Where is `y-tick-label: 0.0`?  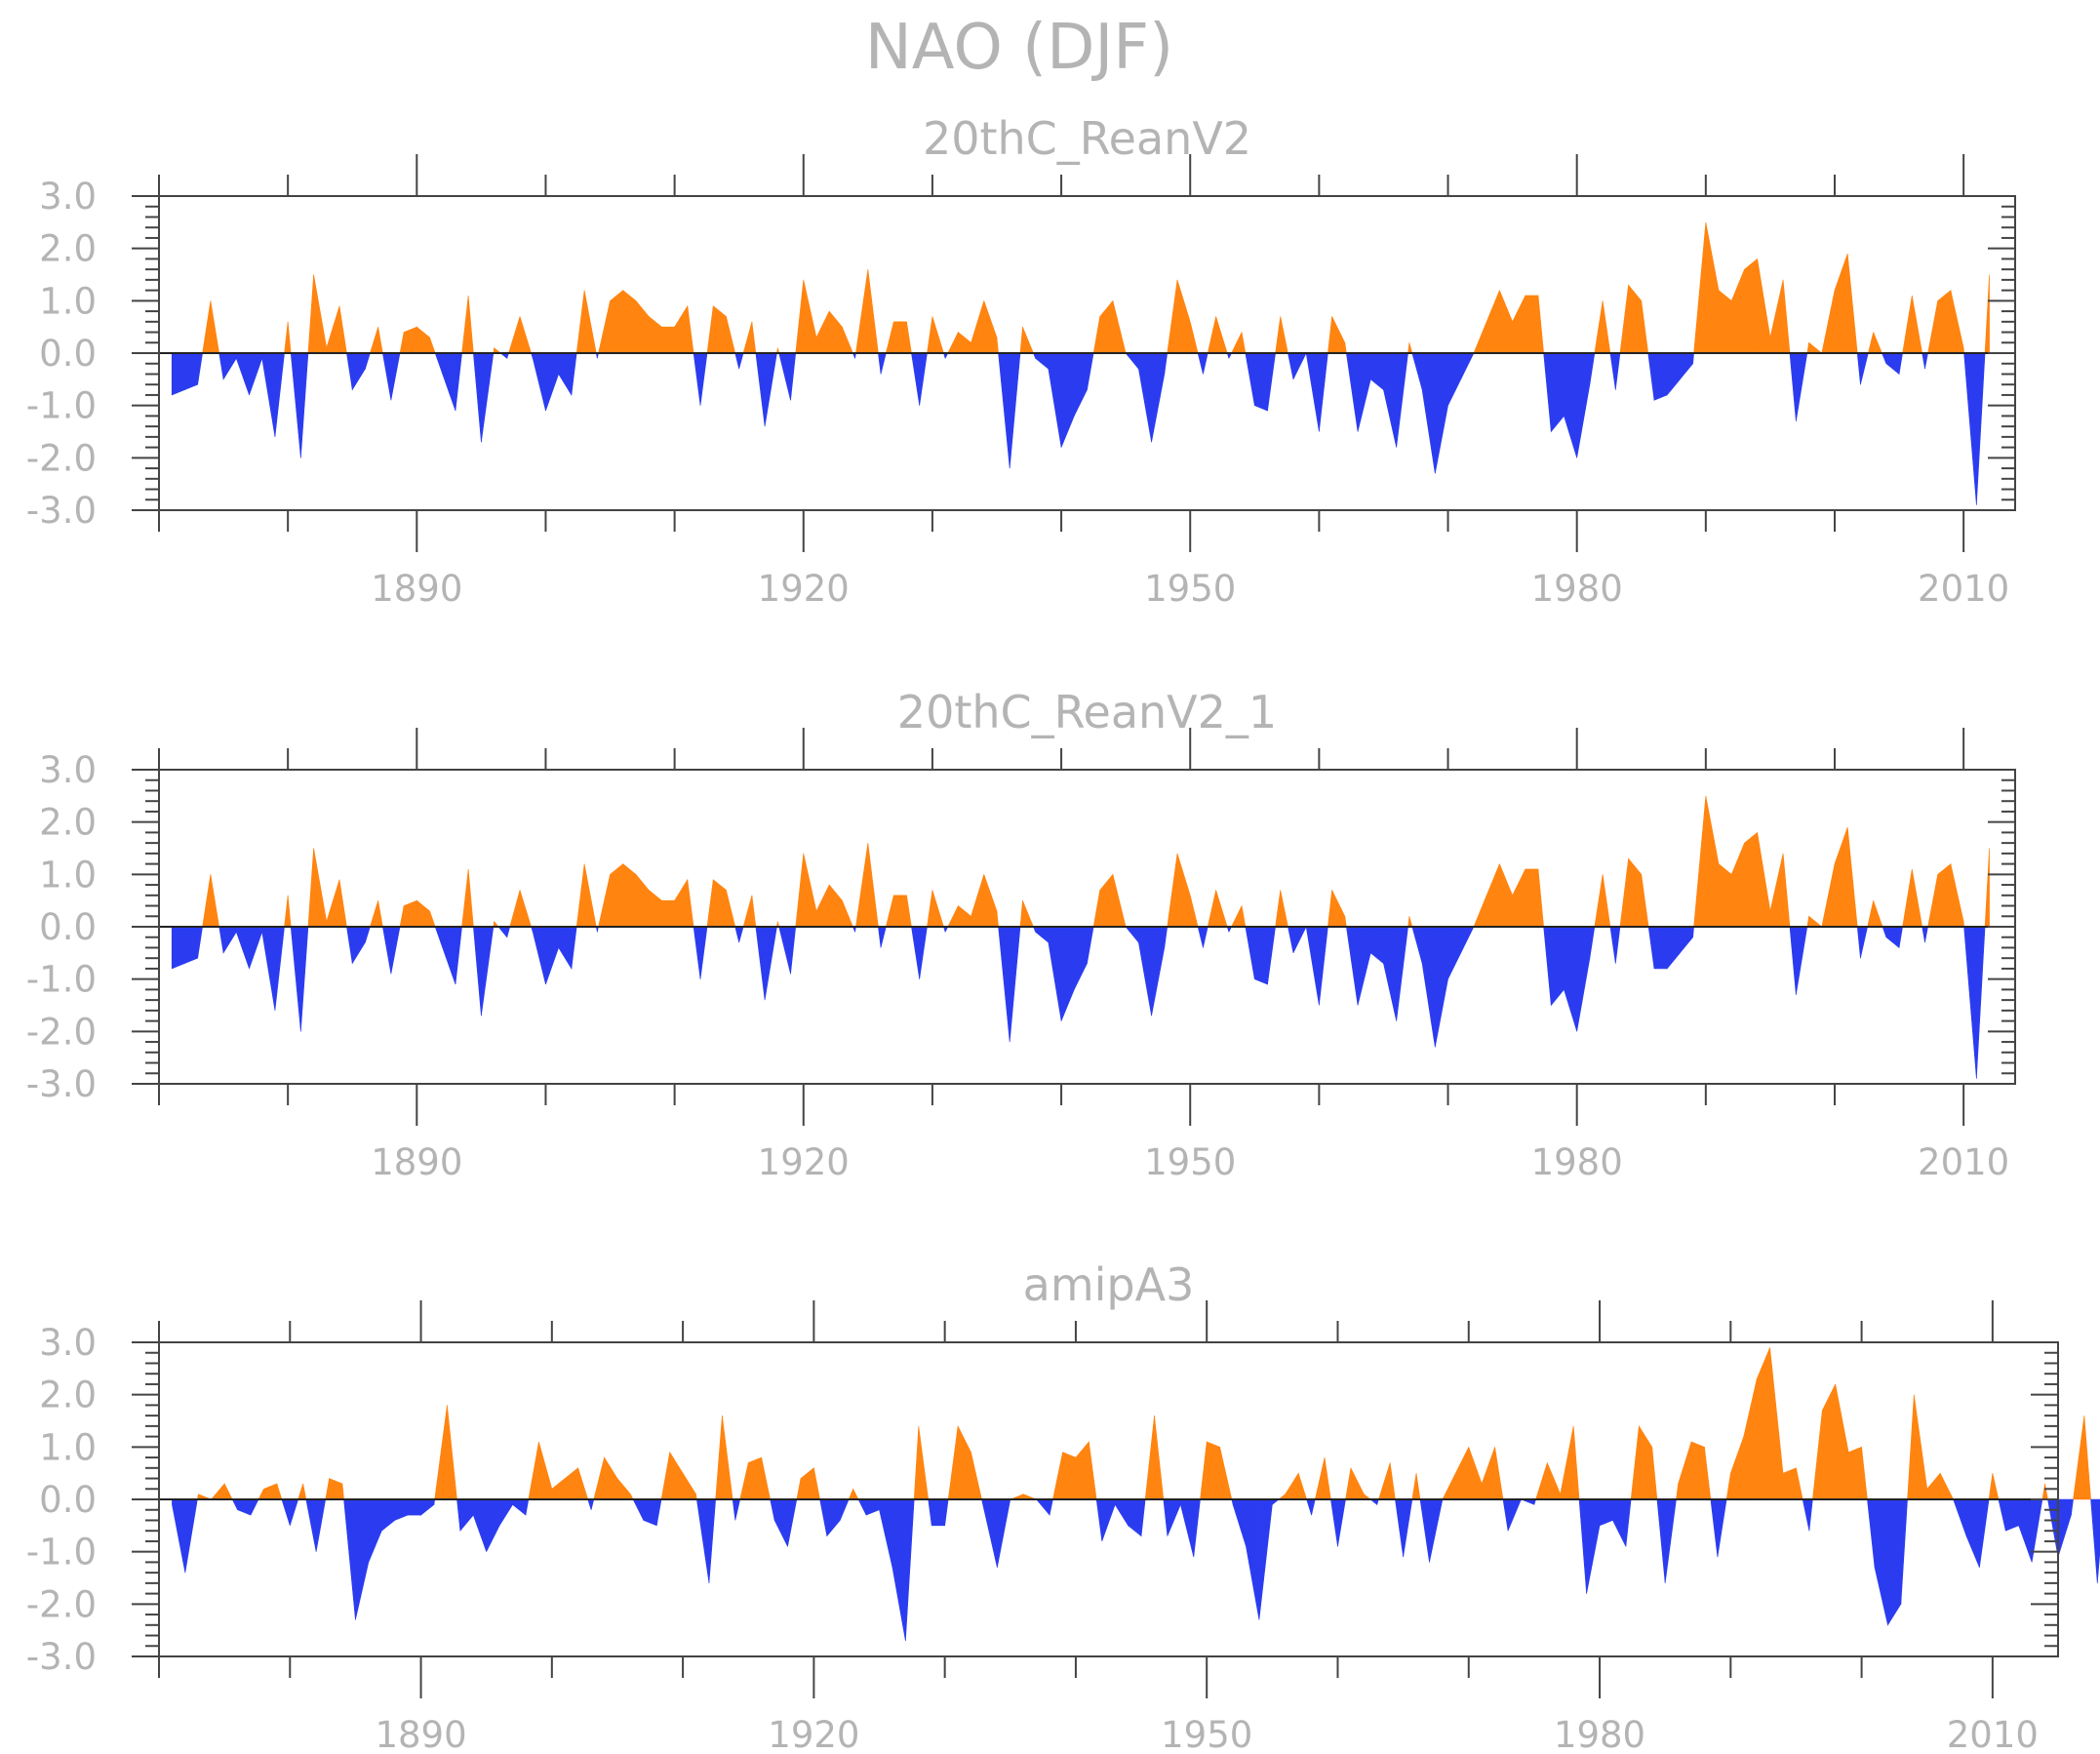 y-tick-label: 0.0 is located at coordinates (68, 927).